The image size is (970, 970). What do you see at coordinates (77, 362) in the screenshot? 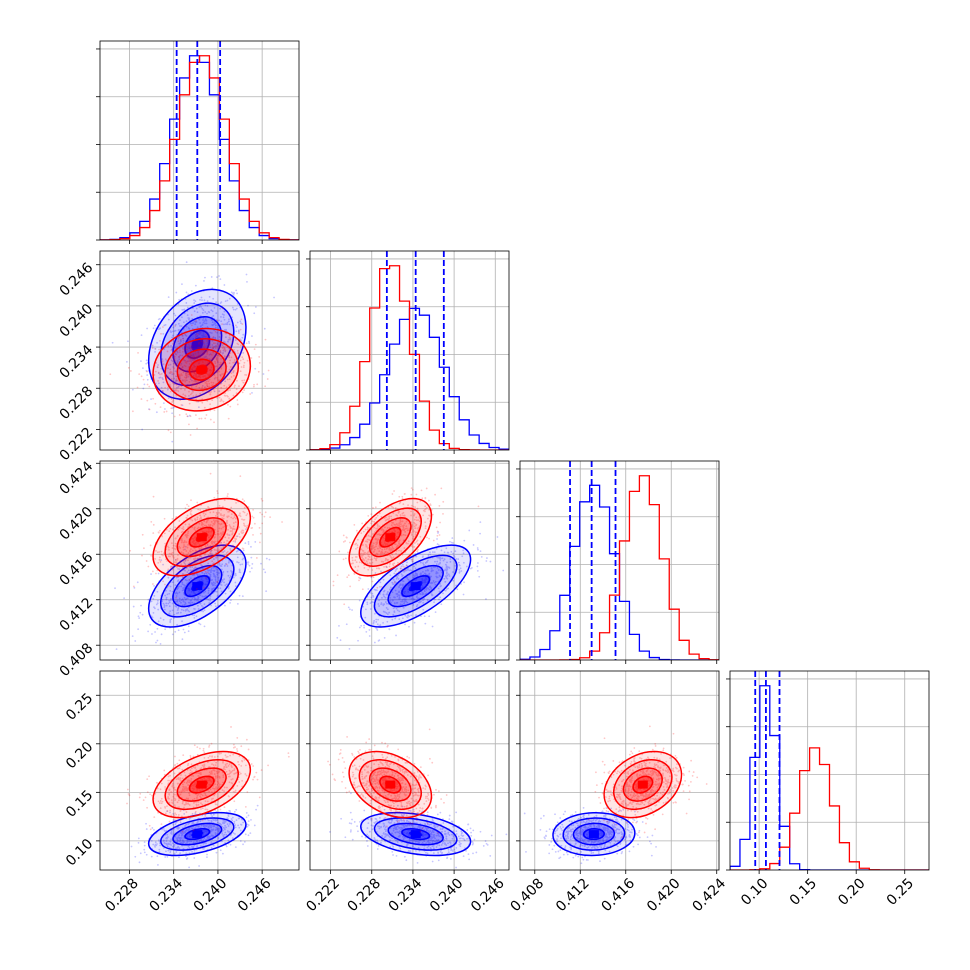
I see `y-tick-label-1-2: 0.234` at bounding box center [77, 362].